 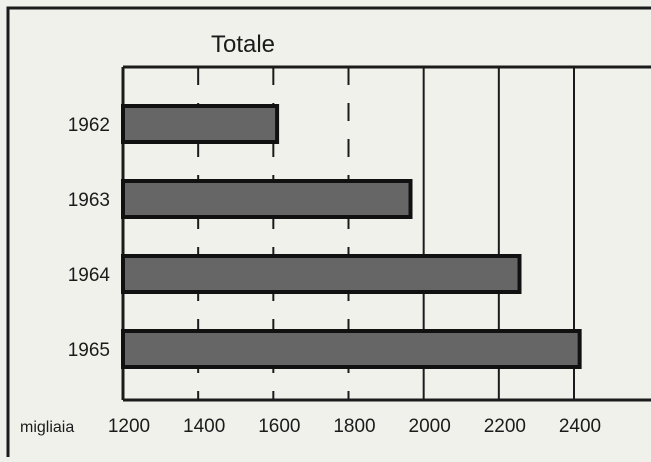 What do you see at coordinates (430, 426) in the screenshot?
I see `x-tick-label-2000: 2000` at bounding box center [430, 426].